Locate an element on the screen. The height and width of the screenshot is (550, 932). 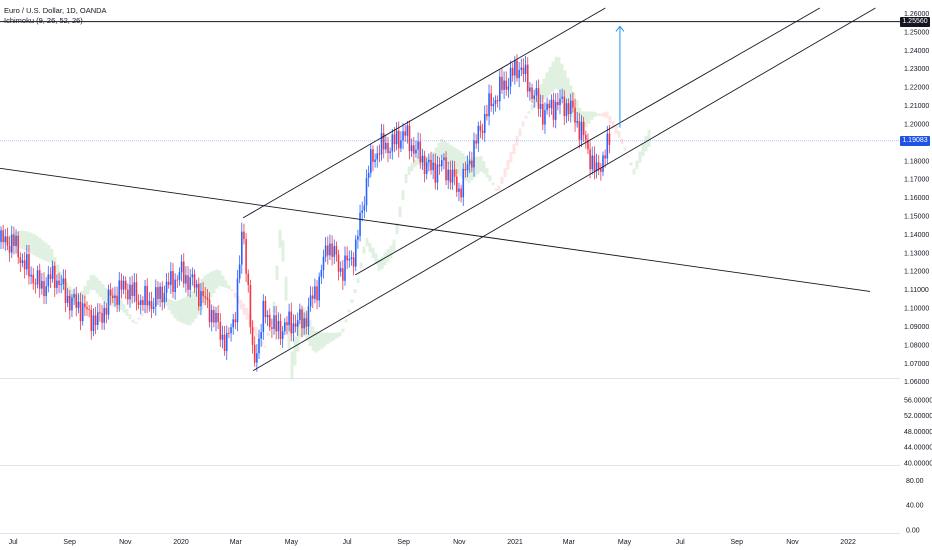
indicator-title: Ichimoku (9, 26, 52, 26) is located at coordinates (43, 20).